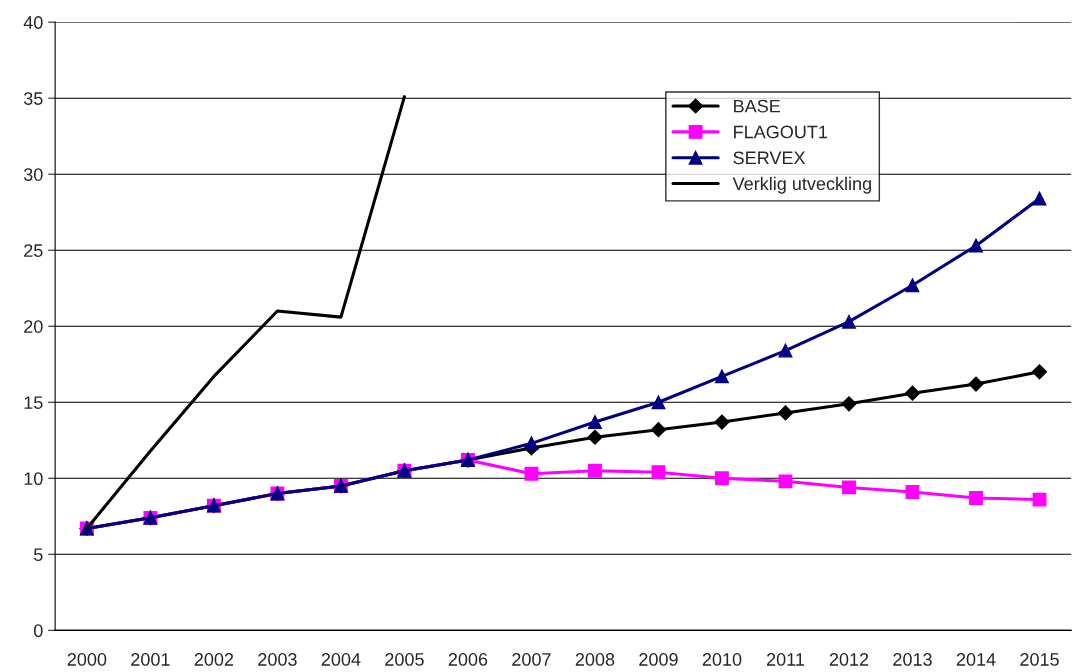 This screenshot has width=1081, height=672. What do you see at coordinates (341, 659) in the screenshot?
I see `x-tick-label: 2004` at bounding box center [341, 659].